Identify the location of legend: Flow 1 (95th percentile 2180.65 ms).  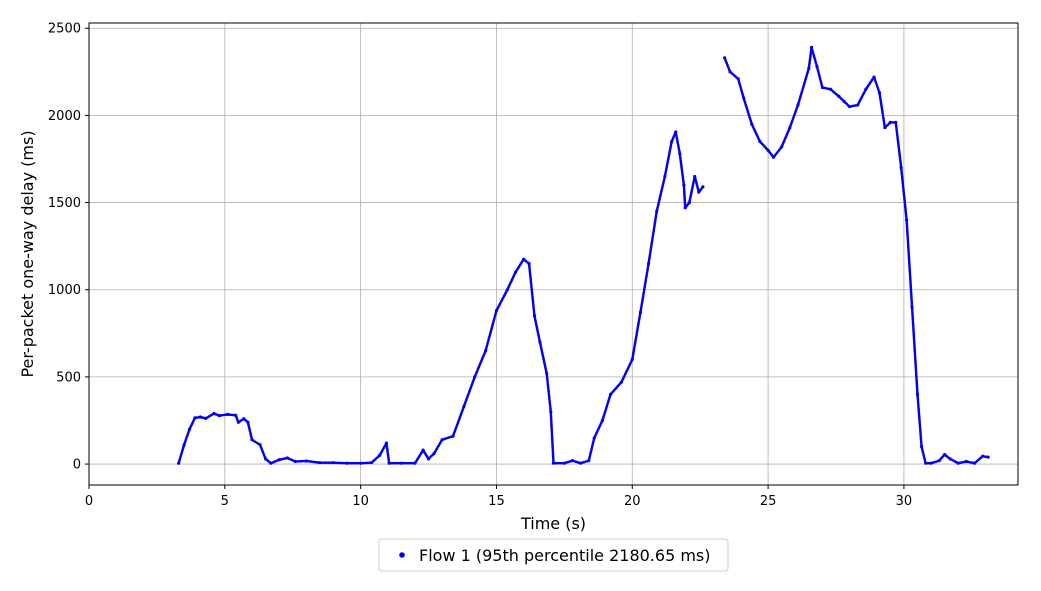
(553, 555).